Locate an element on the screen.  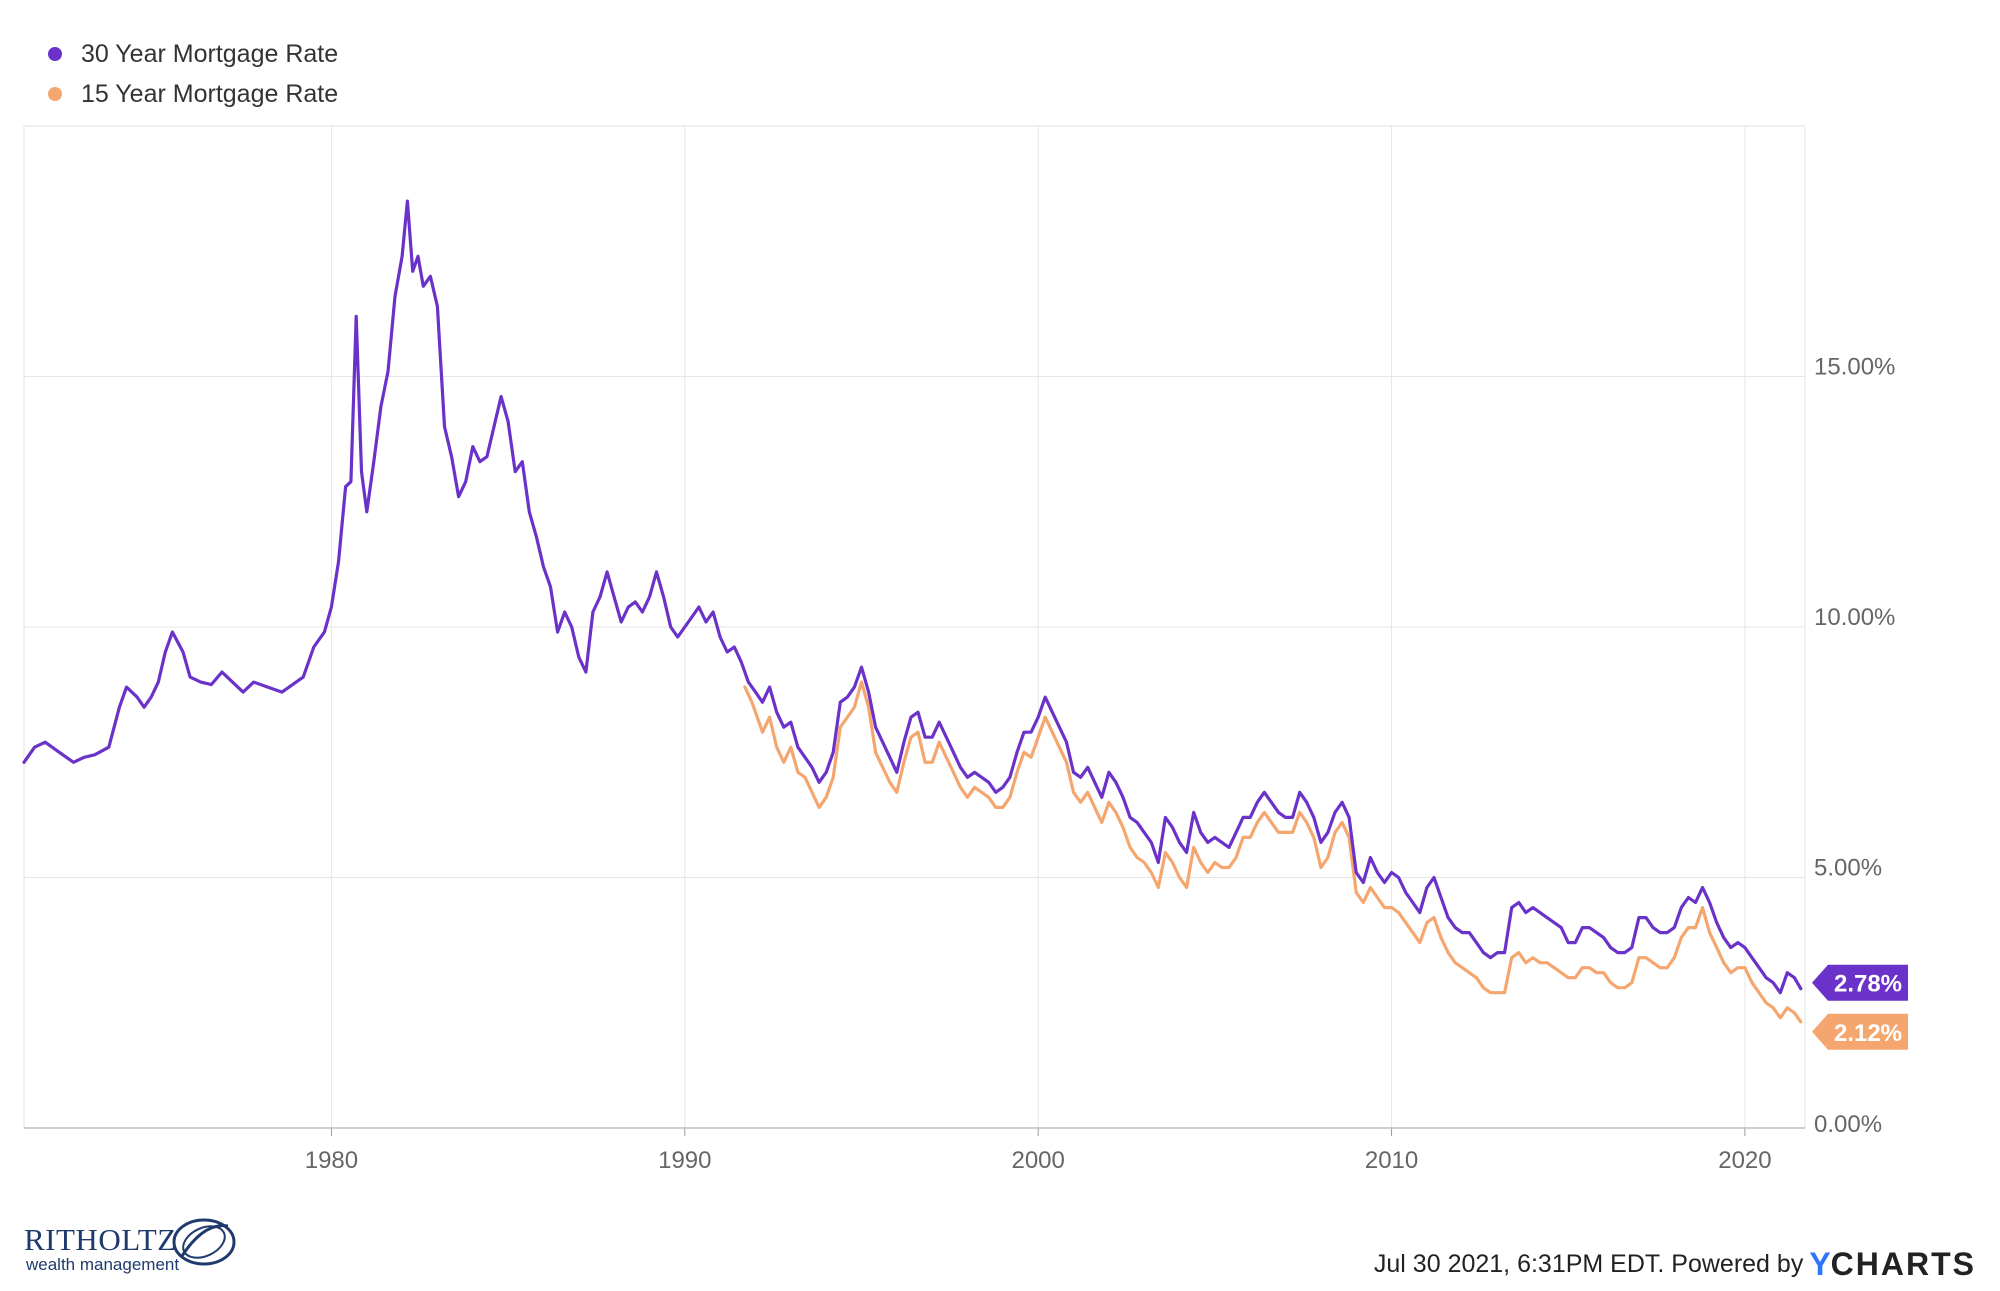
end-labels: 2.78% 2.12% is located at coordinates (1860, 1007).